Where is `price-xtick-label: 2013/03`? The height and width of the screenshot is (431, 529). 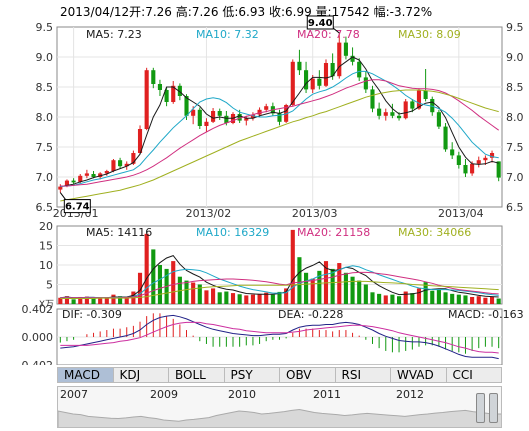 price-xtick-label: 2013/03 is located at coordinates (315, 213).